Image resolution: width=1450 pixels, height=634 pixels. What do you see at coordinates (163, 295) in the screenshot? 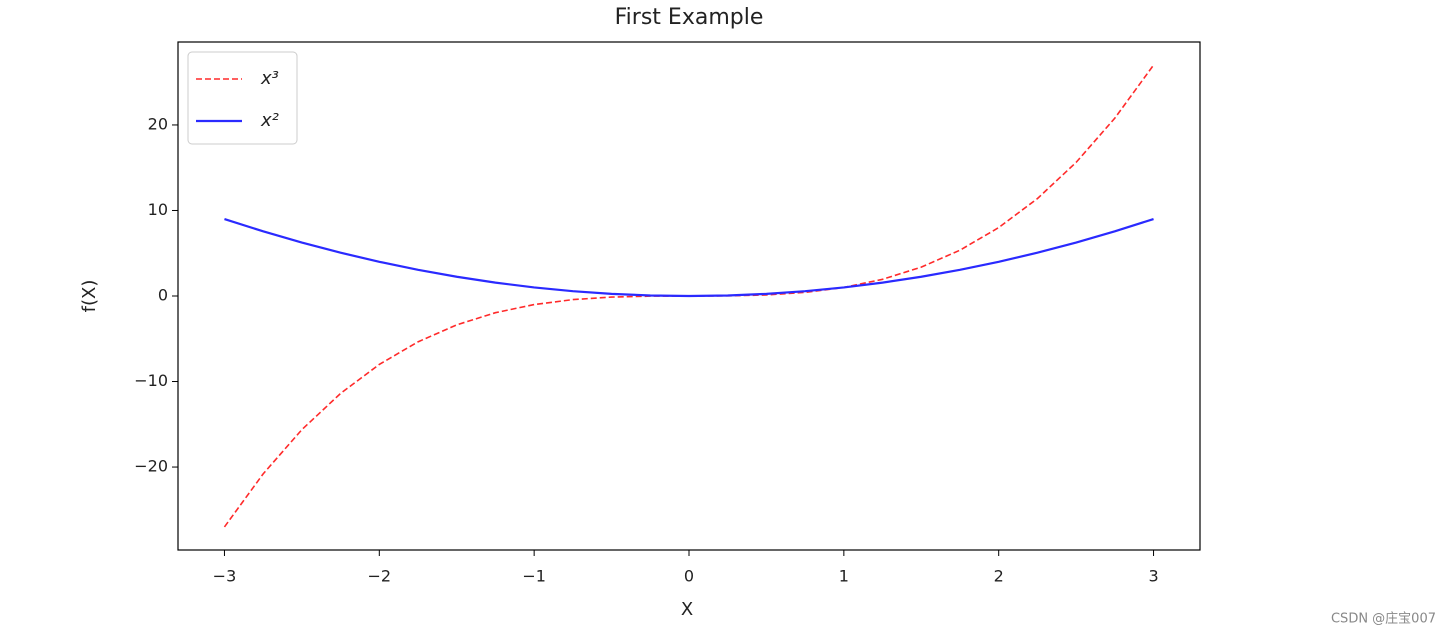
I see `y-tick-label: 0` at bounding box center [163, 295].